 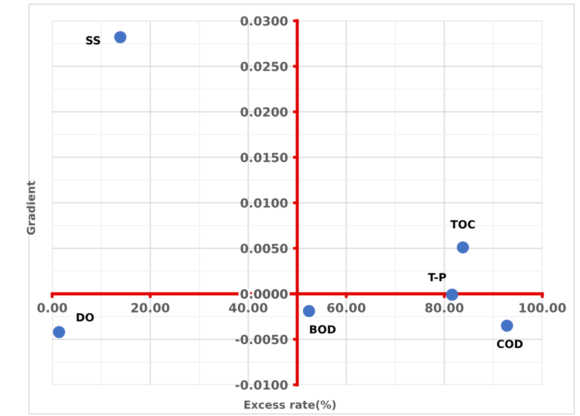 What do you see at coordinates (264, 21) in the screenshot?
I see `y-tick-label: 0.0300` at bounding box center [264, 21].